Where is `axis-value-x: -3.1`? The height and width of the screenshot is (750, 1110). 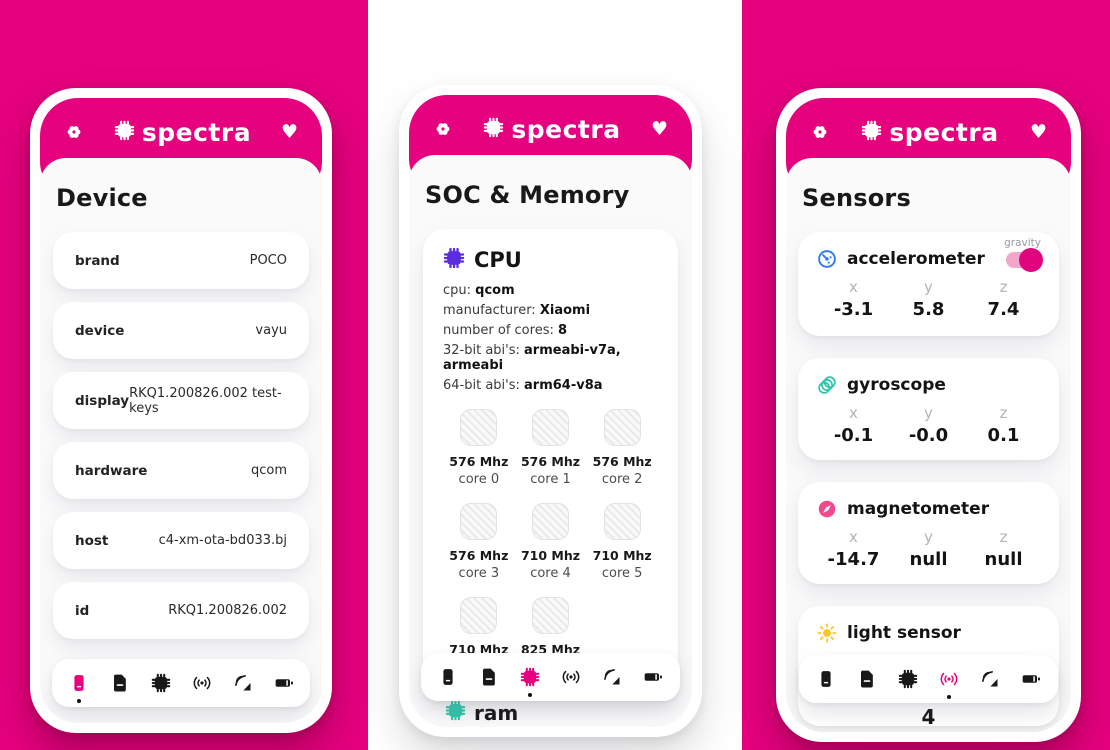 axis-value-x: -3.1 is located at coordinates (853, 309).